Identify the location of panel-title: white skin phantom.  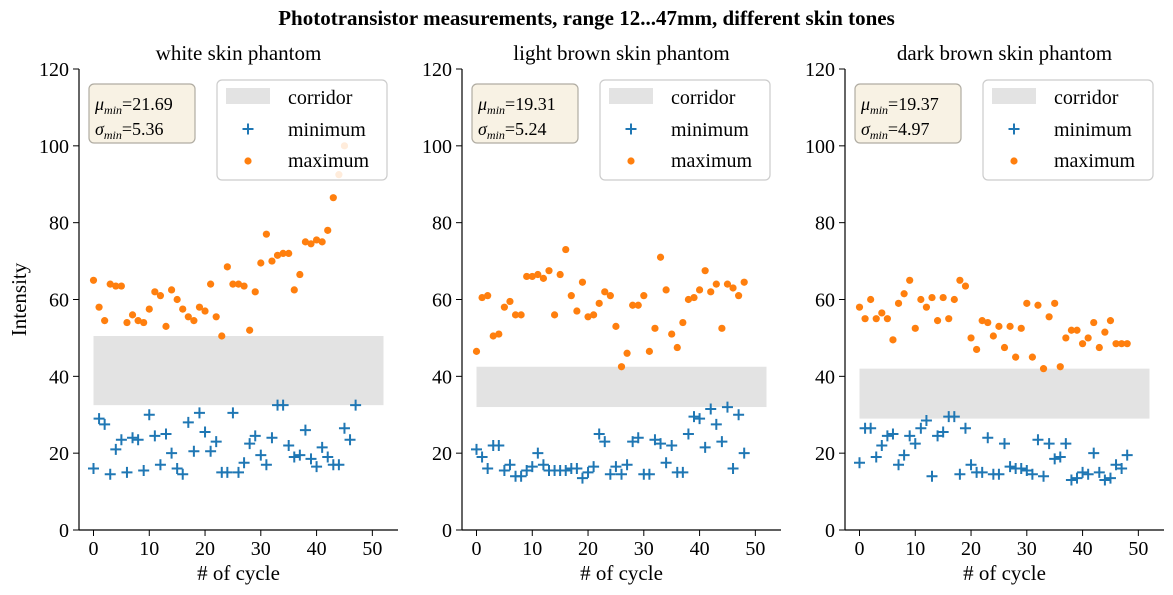
(239, 53).